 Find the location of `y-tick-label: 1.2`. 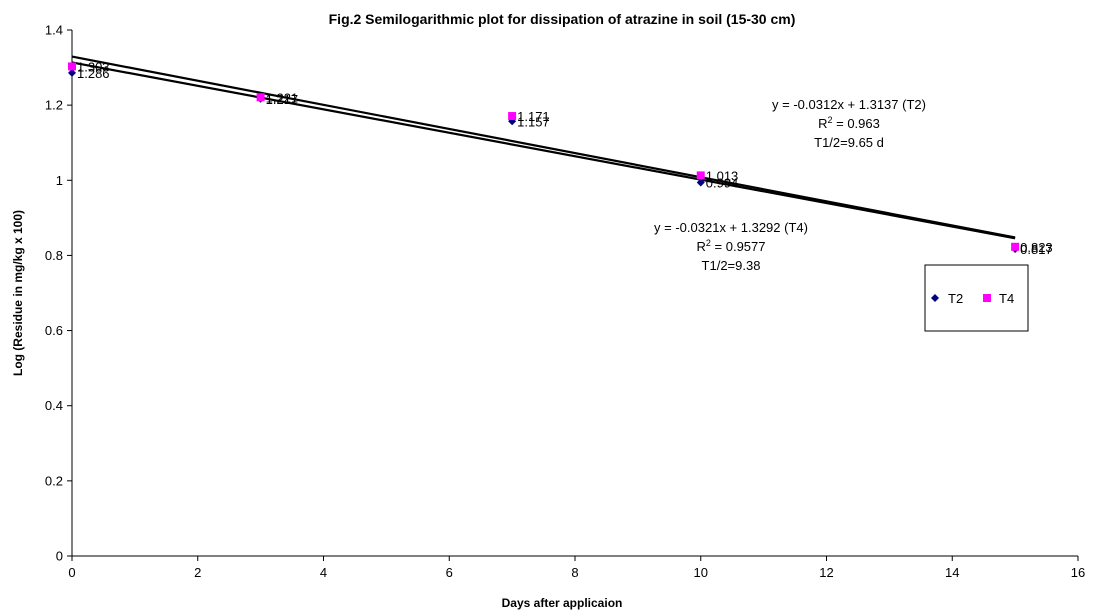

y-tick-label: 1.2 is located at coordinates (54, 105).